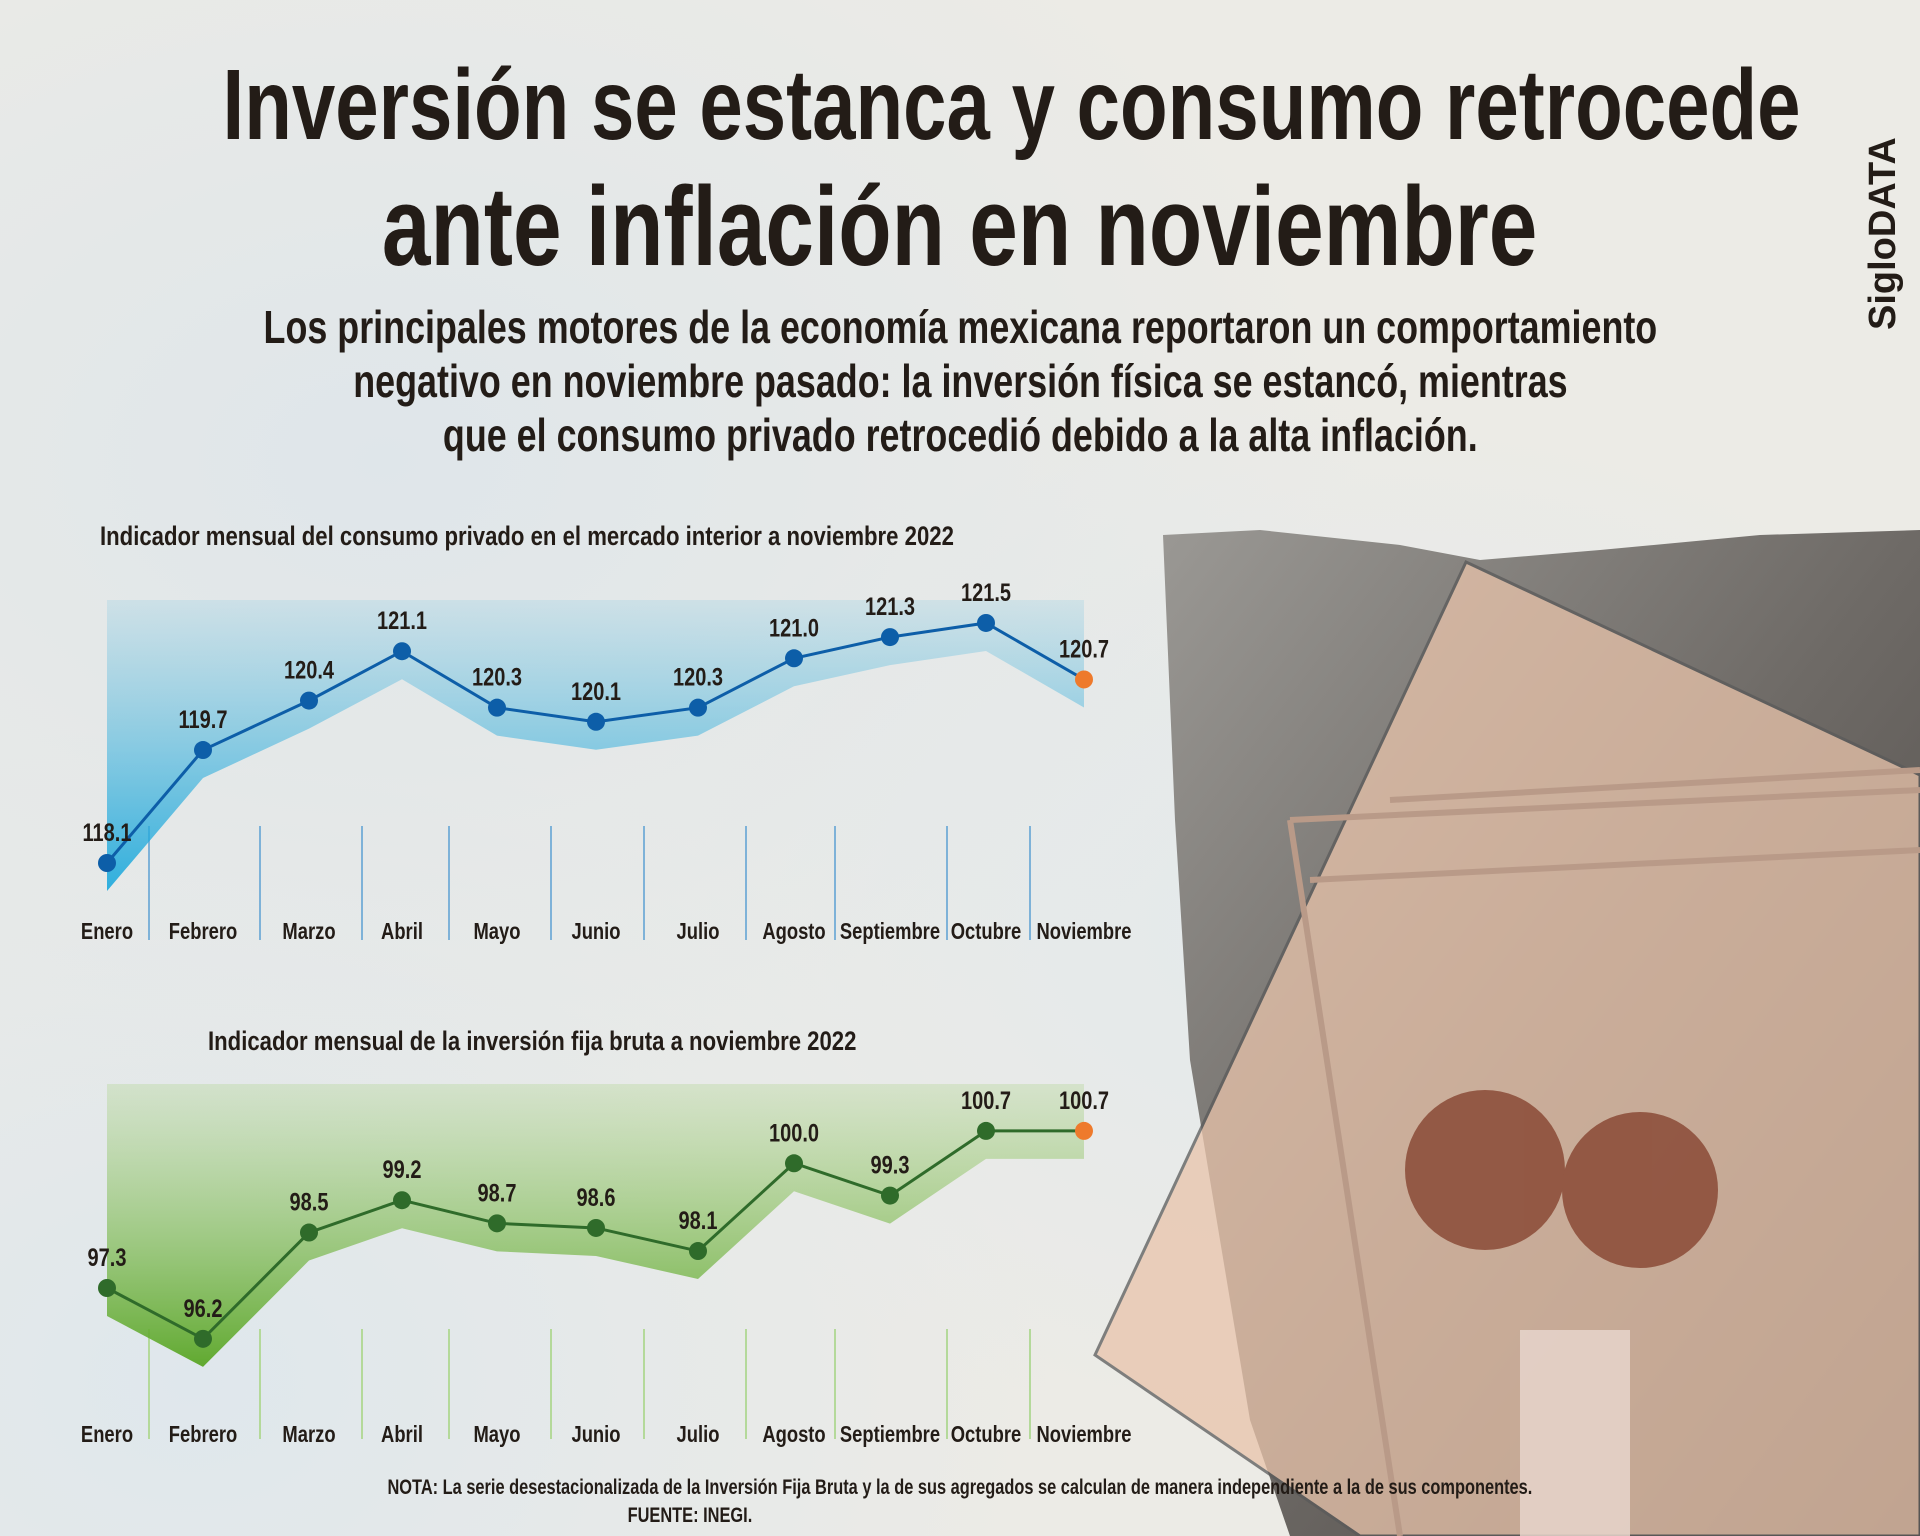 Image resolution: width=1920 pixels, height=1536 pixels. Describe the element at coordinates (1561, 1313) in the screenshot. I see `produce` at that location.